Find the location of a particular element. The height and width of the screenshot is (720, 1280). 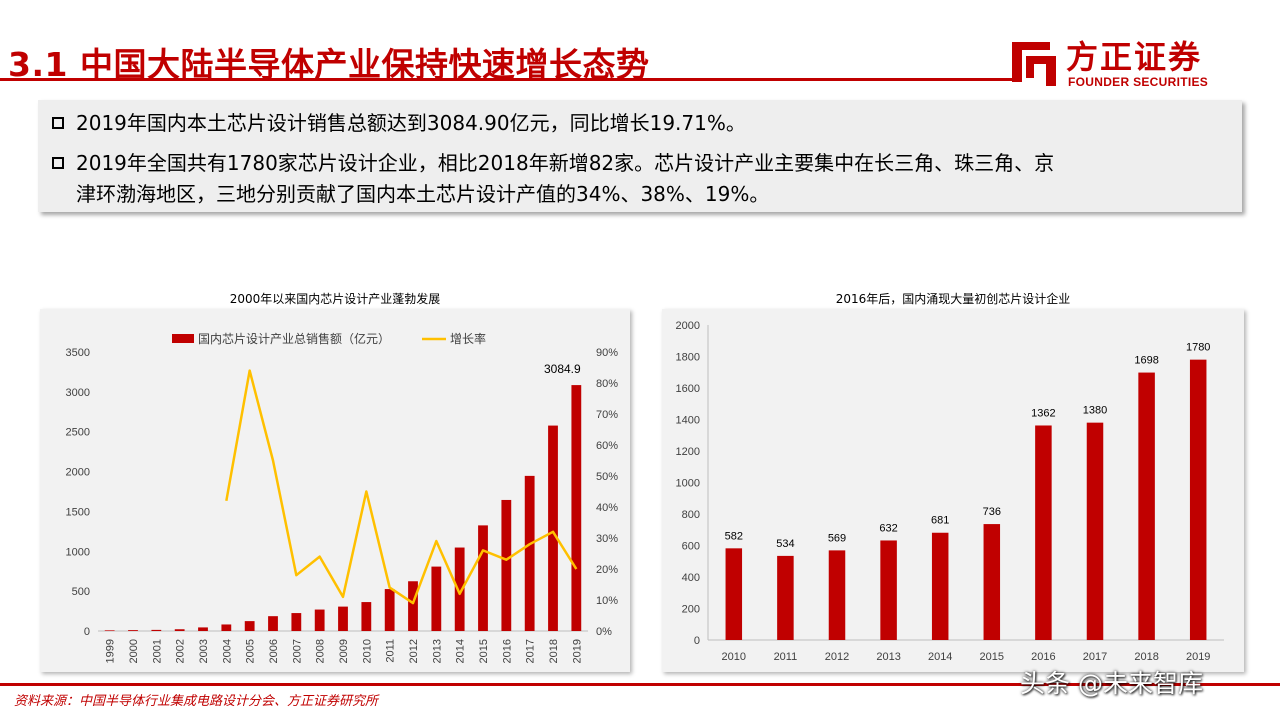

page-title: 3.1 中国大陆半导体产业保持快速增长态势 is located at coordinates (329, 64).